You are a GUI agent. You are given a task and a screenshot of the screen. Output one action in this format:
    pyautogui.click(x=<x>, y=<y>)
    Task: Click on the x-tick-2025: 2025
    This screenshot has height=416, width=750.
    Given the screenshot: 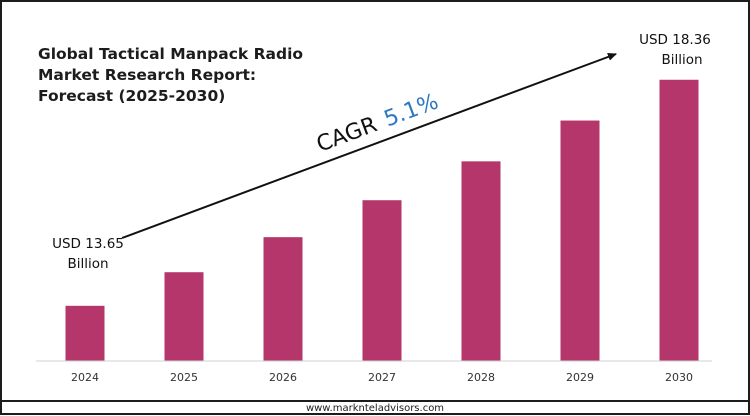 What is the action you would take?
    pyautogui.click(x=184, y=377)
    